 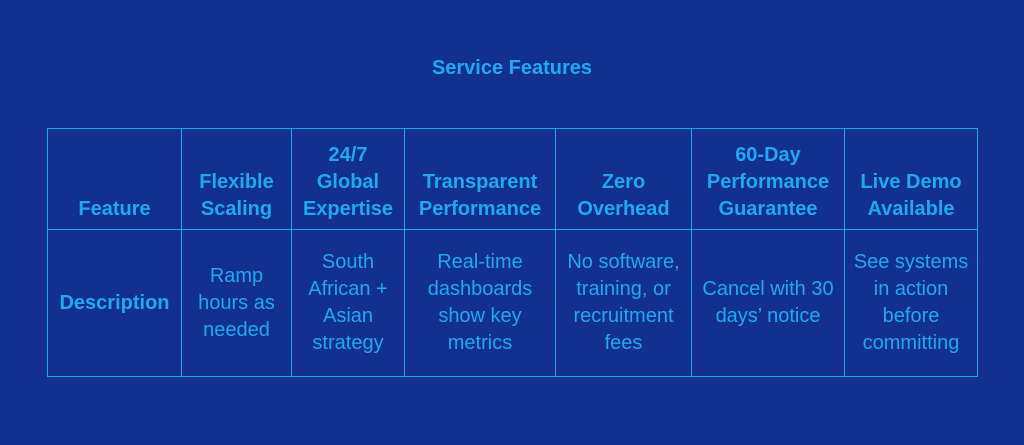 I want to click on header-cell: Live Demo Available, so click(x=911, y=179).